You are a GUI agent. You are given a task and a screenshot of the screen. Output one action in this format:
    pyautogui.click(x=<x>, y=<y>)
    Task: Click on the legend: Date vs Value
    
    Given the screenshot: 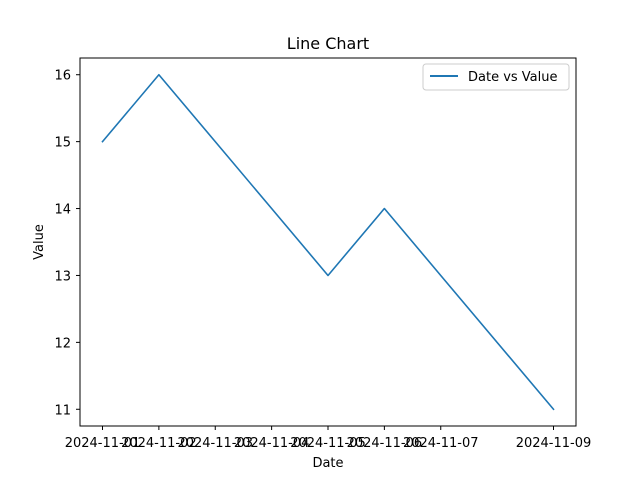 What is the action you would take?
    pyautogui.click(x=496, y=77)
    